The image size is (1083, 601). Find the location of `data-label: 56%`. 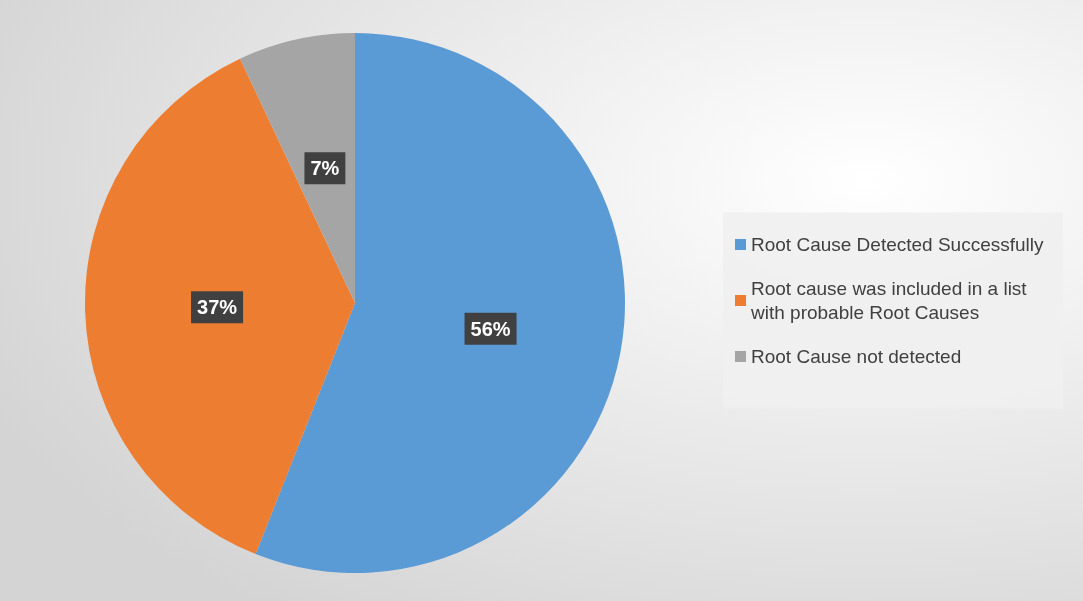

data-label: 56% is located at coordinates (490, 328).